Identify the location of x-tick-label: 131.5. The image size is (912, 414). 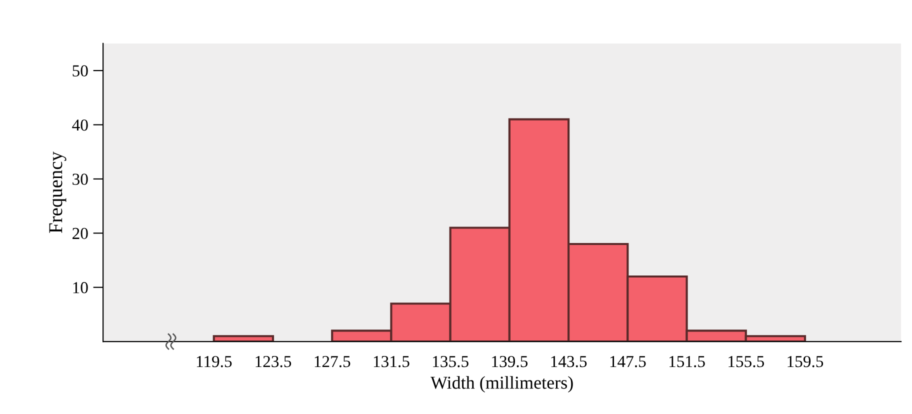
(392, 362).